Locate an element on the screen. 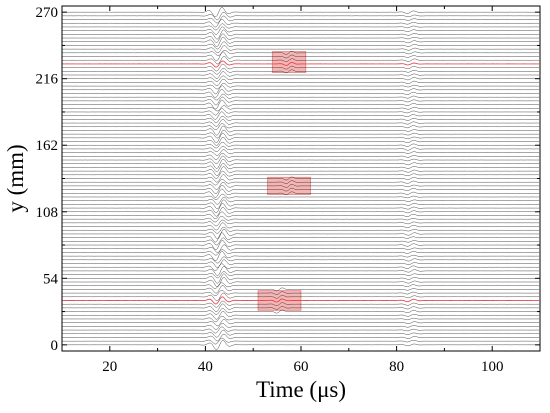 The height and width of the screenshot is (413, 550). y-tick-label: 0 is located at coordinates (55, 346).